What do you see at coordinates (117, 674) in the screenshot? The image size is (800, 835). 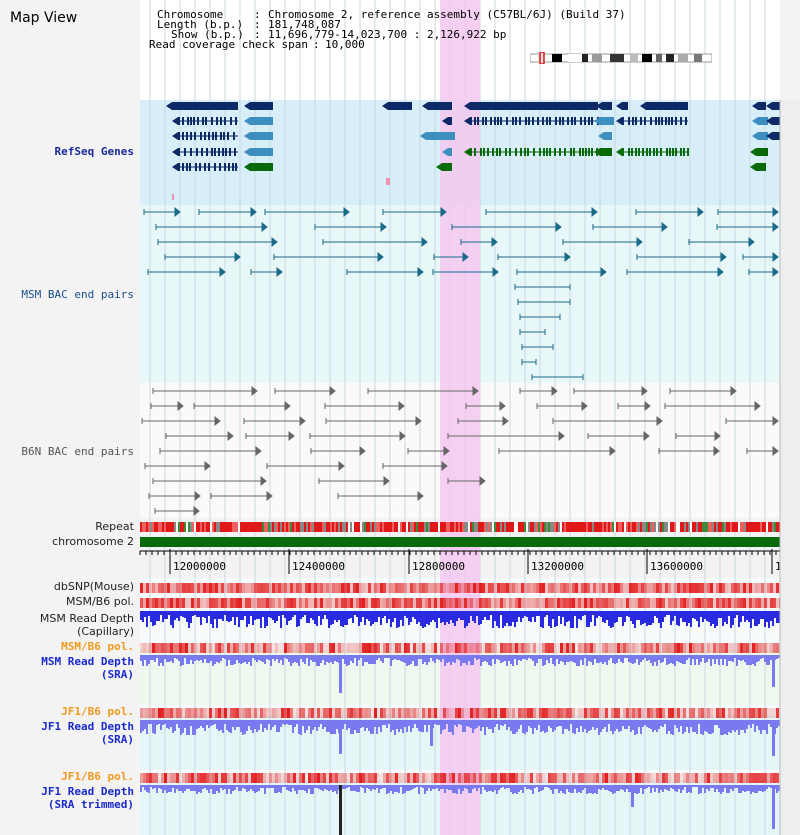 I see `track-label-msm-depth-sra-sub: (SRA)` at bounding box center [117, 674].